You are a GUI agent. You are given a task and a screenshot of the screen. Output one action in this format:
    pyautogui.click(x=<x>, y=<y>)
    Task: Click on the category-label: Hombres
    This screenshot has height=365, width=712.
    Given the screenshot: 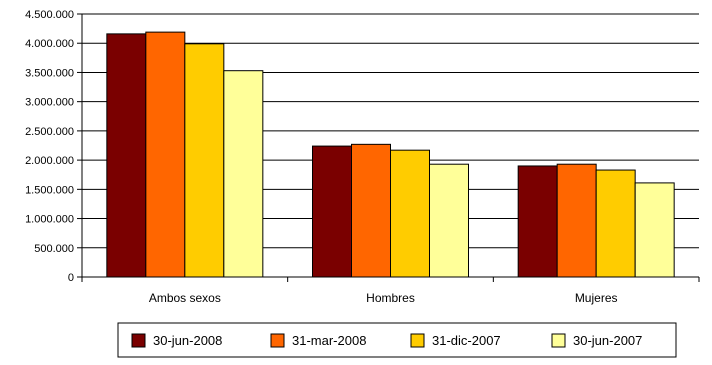 What is the action you would take?
    pyautogui.click(x=390, y=298)
    